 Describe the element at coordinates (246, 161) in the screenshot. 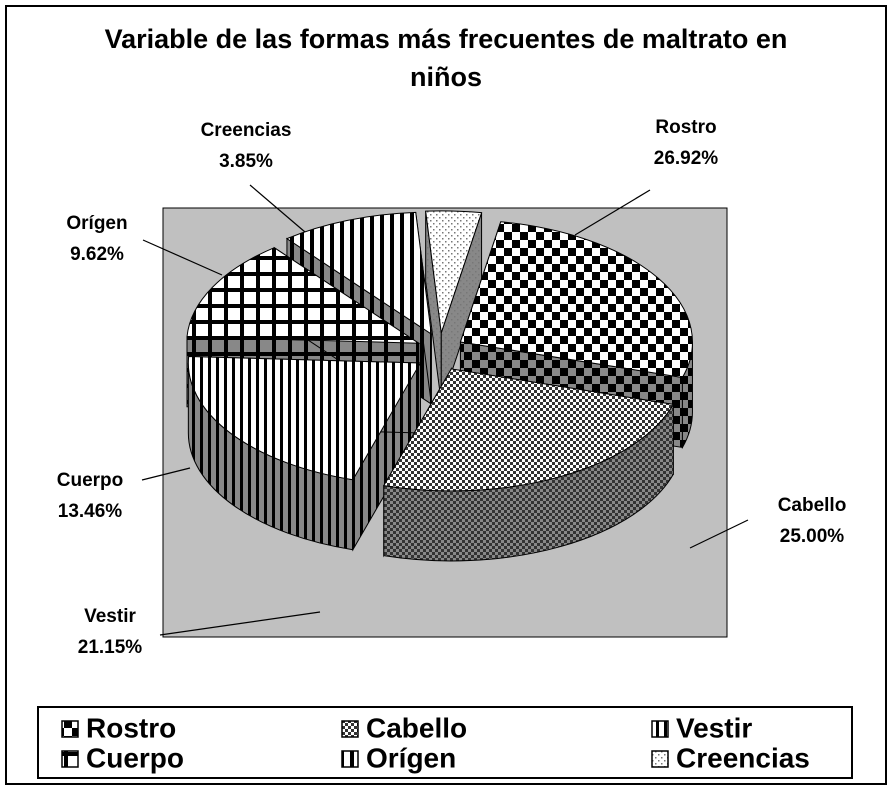

I see `data-label-value: 3.85%` at that location.